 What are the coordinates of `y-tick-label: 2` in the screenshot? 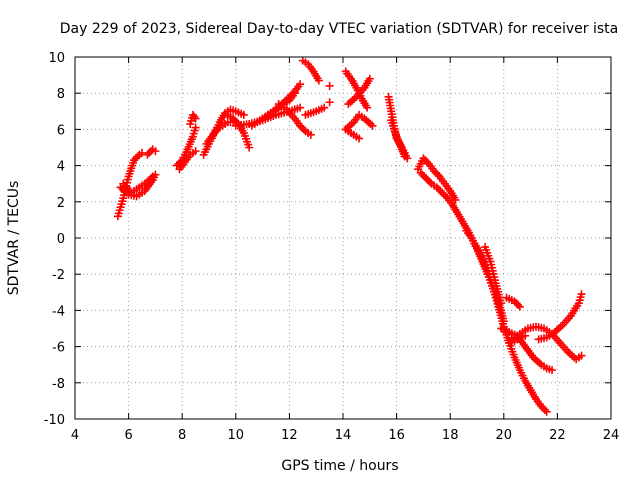 It's located at (61, 203).